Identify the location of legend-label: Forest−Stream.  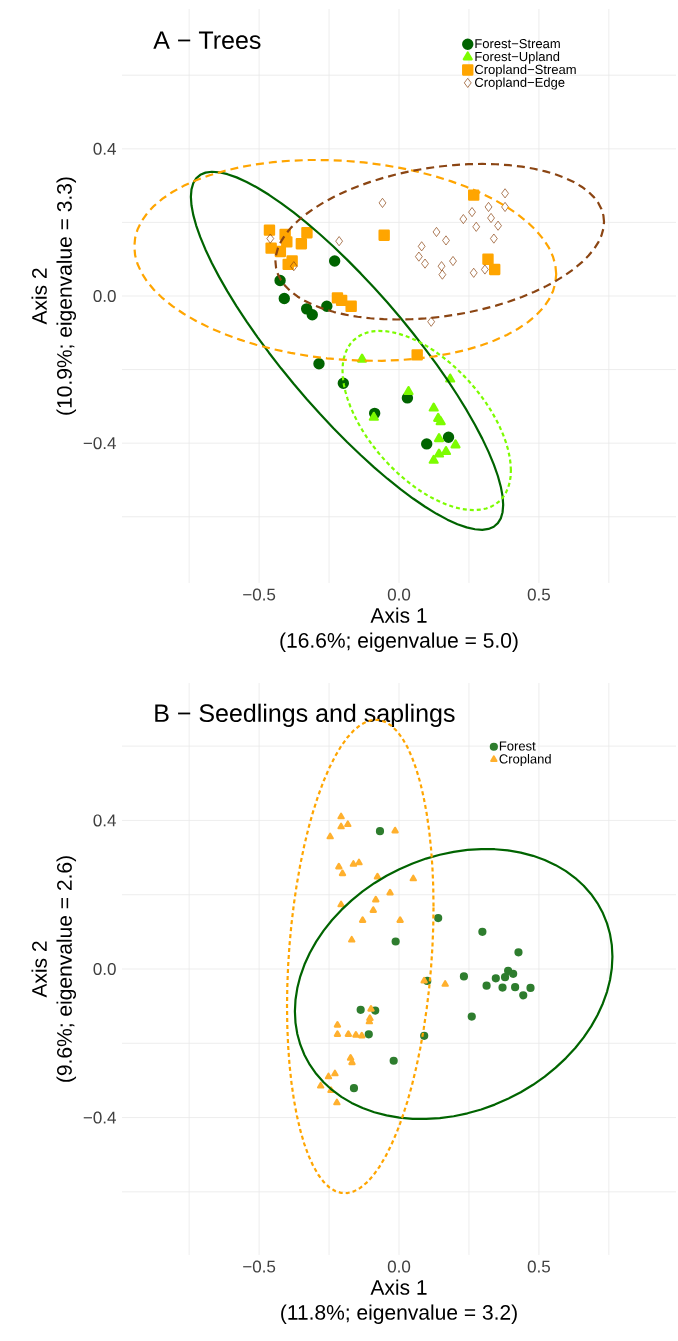
(517, 44).